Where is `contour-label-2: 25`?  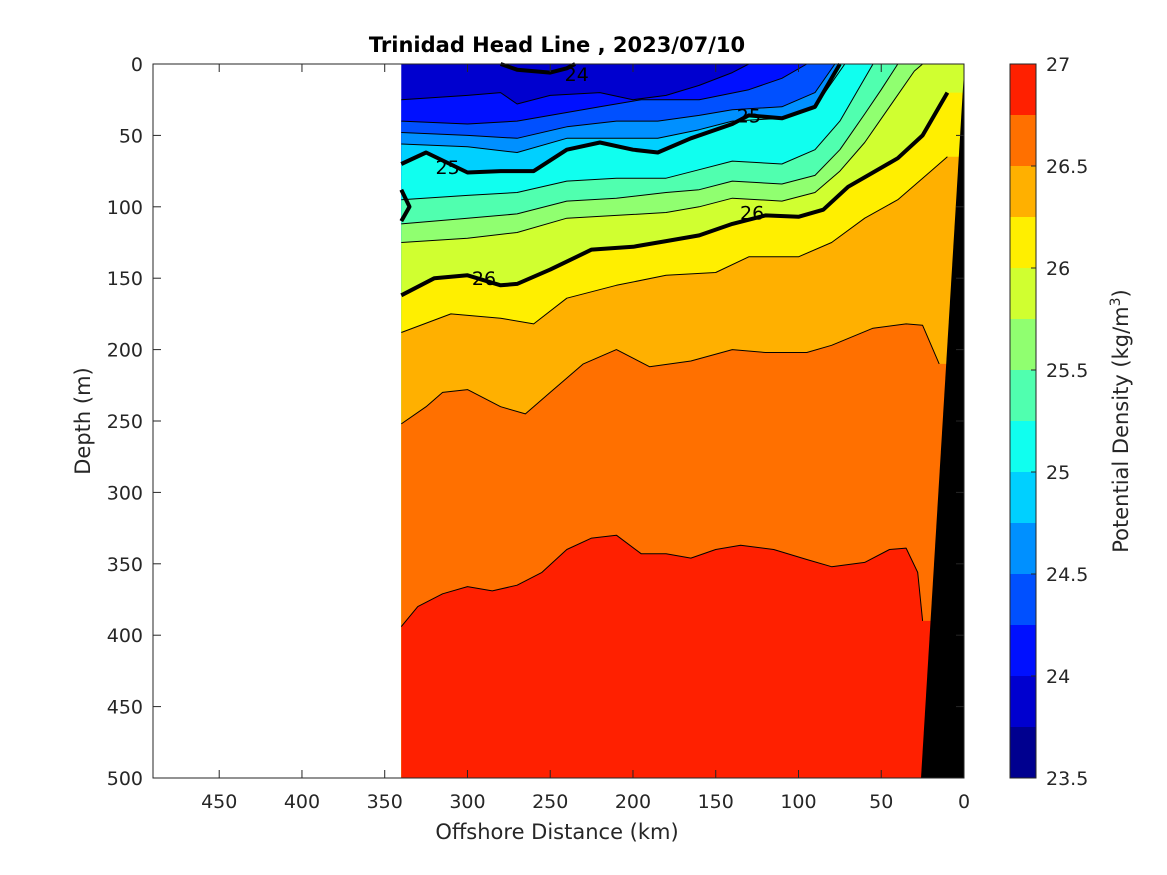
contour-label-2: 25 is located at coordinates (448, 168).